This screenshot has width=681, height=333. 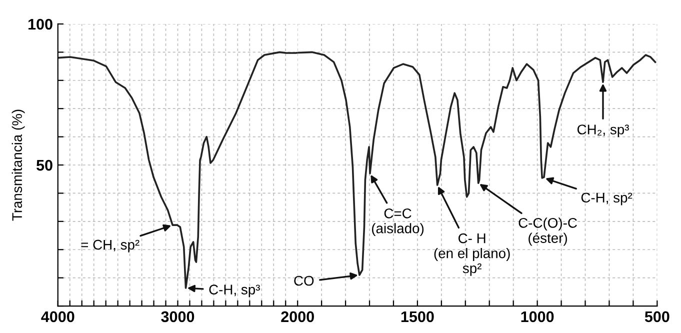 What do you see at coordinates (537, 316) in the screenshot?
I see `x-tick-label: 1000` at bounding box center [537, 316].